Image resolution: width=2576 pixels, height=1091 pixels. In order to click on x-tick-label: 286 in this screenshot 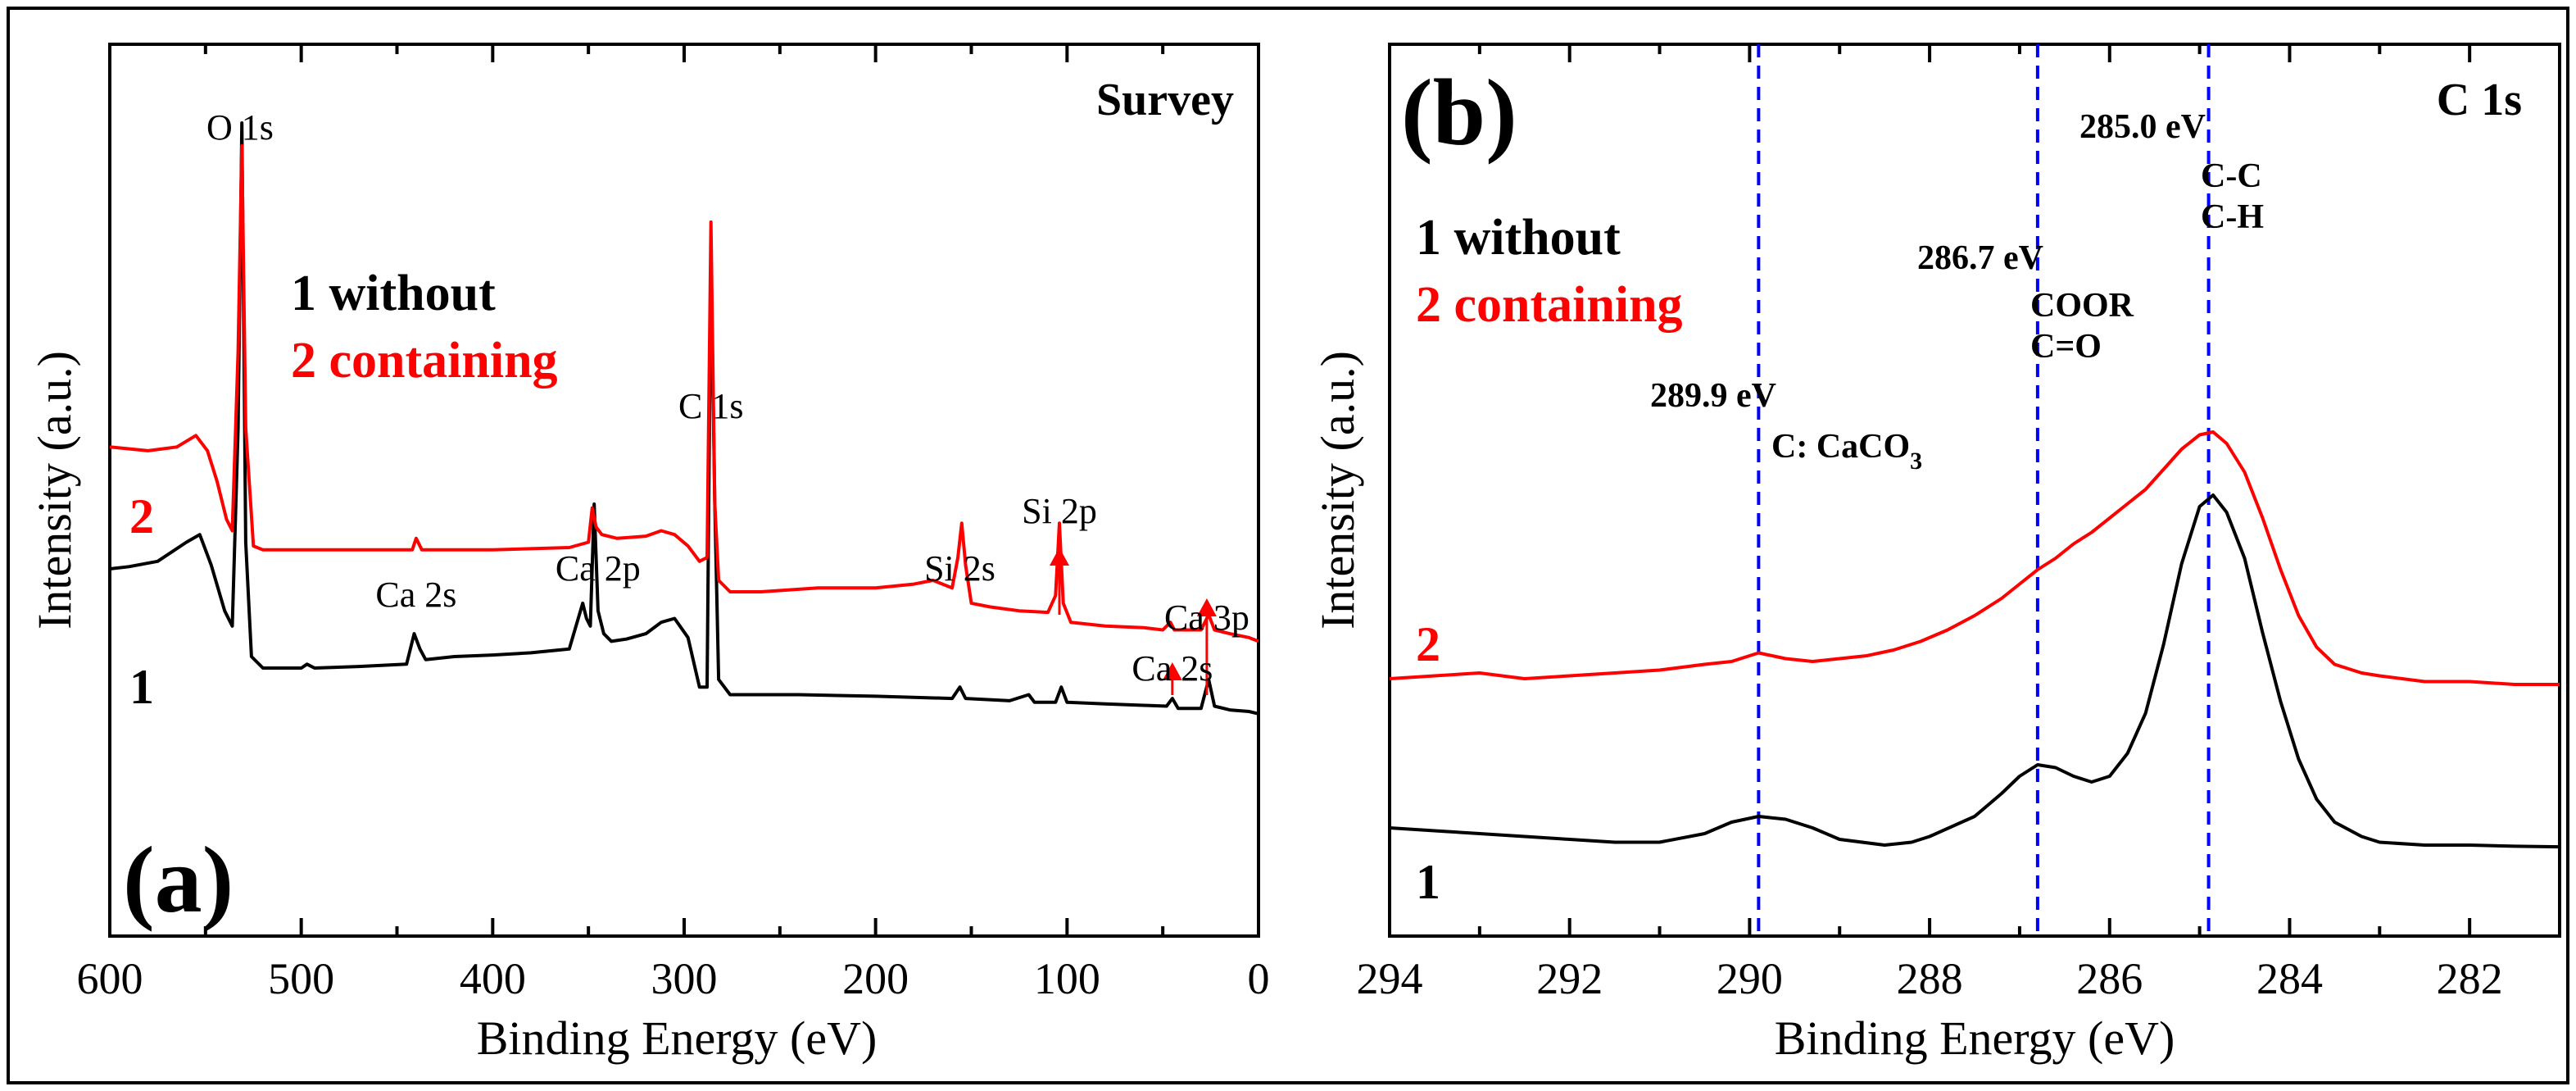, I will do `click(2109, 979)`.